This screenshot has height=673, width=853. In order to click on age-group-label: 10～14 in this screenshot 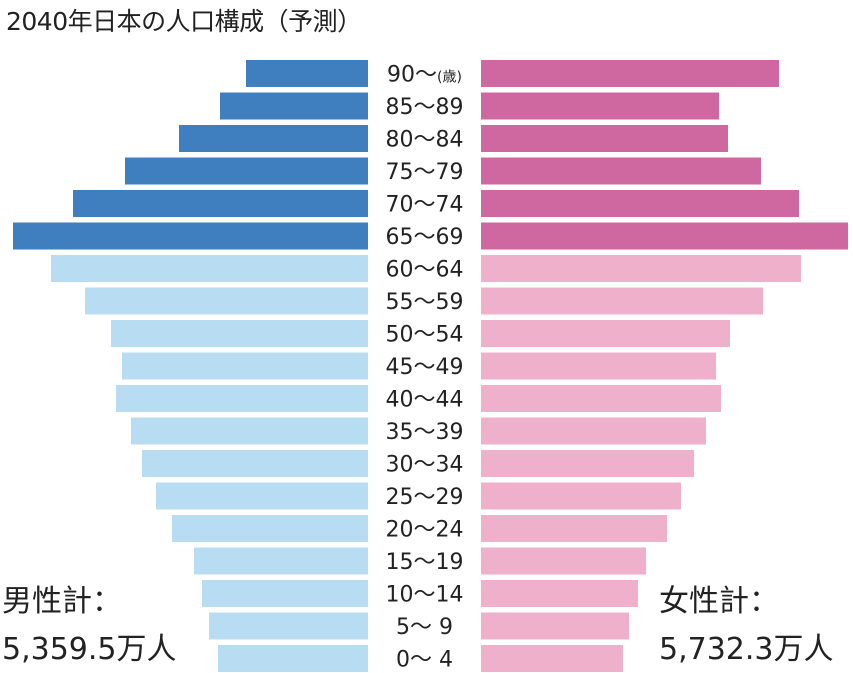, I will do `click(425, 595)`.